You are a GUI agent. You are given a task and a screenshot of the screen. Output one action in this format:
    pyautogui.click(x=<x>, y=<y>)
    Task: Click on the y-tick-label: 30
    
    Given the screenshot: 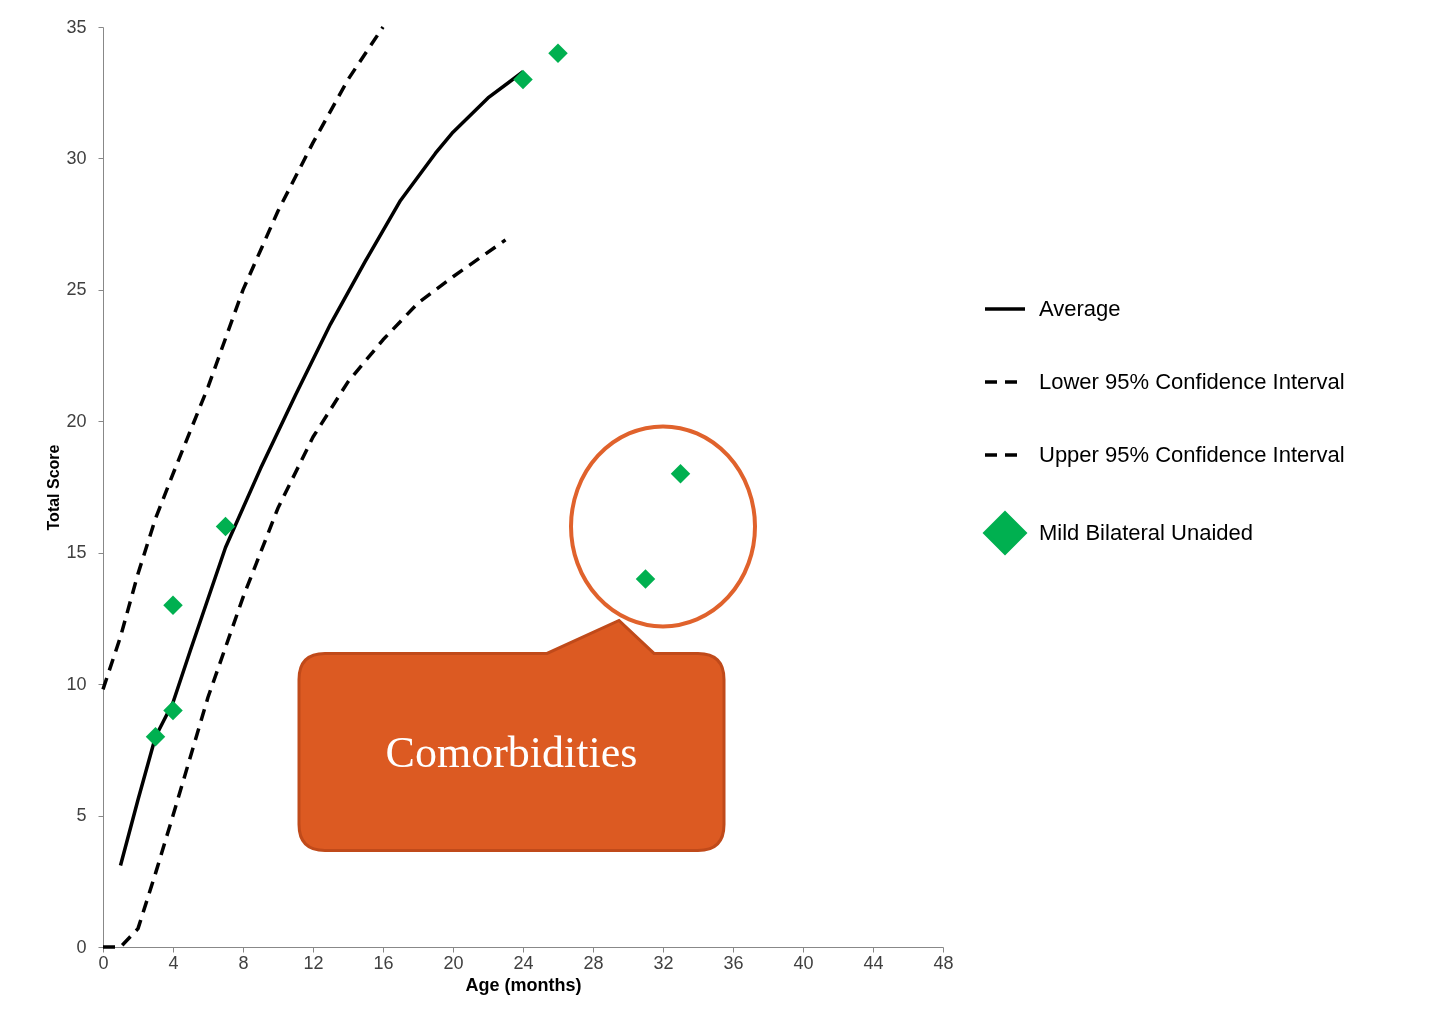 What is the action you would take?
    pyautogui.click(x=76, y=157)
    